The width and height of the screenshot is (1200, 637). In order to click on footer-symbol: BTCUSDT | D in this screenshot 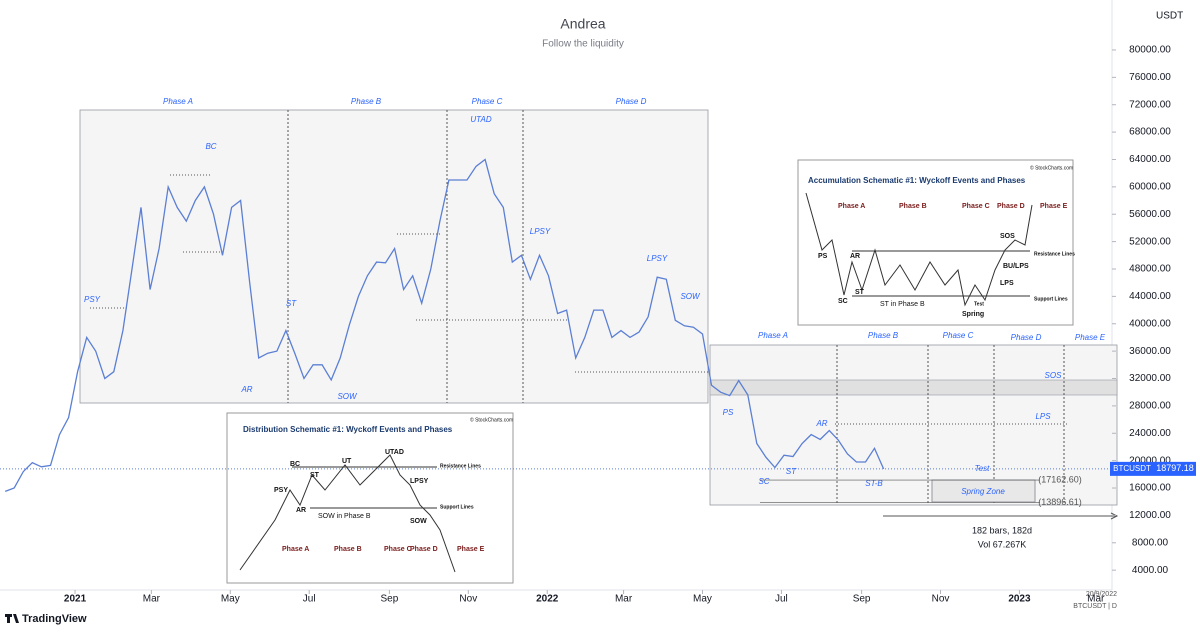, I will do `click(1095, 606)`.